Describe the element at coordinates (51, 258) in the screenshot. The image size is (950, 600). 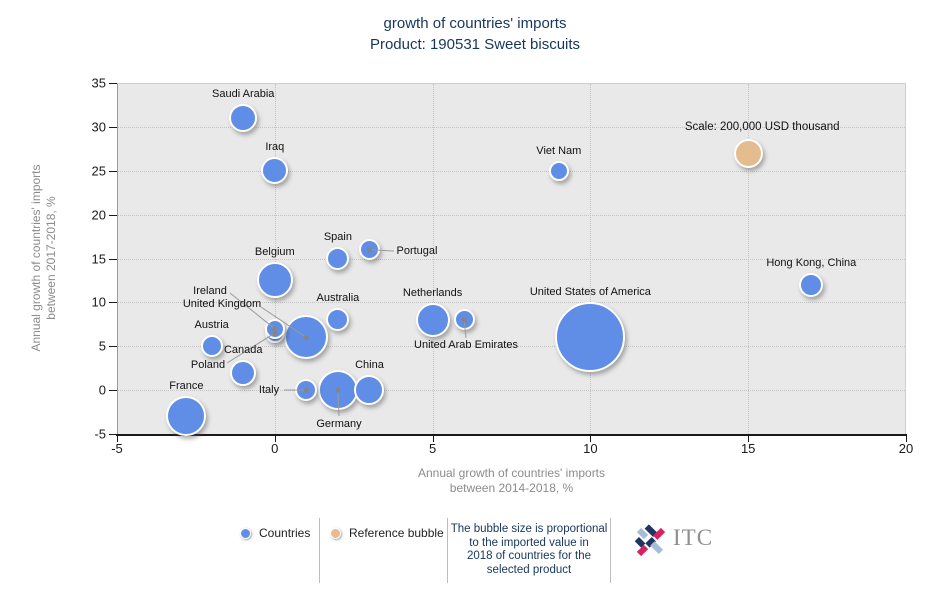
I see `y-axis-title-line2: between 2017-2018, %` at that location.